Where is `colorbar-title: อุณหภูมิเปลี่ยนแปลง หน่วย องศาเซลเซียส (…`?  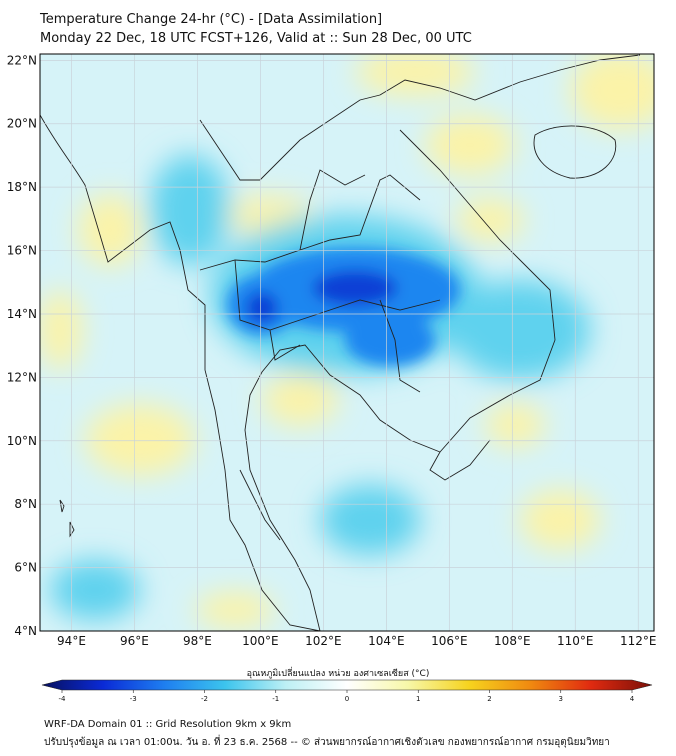
colorbar-title: อุณหภูมิเปลี่ยนแปลง หน่วย องศาเซลเซียส (… is located at coordinates (338, 674).